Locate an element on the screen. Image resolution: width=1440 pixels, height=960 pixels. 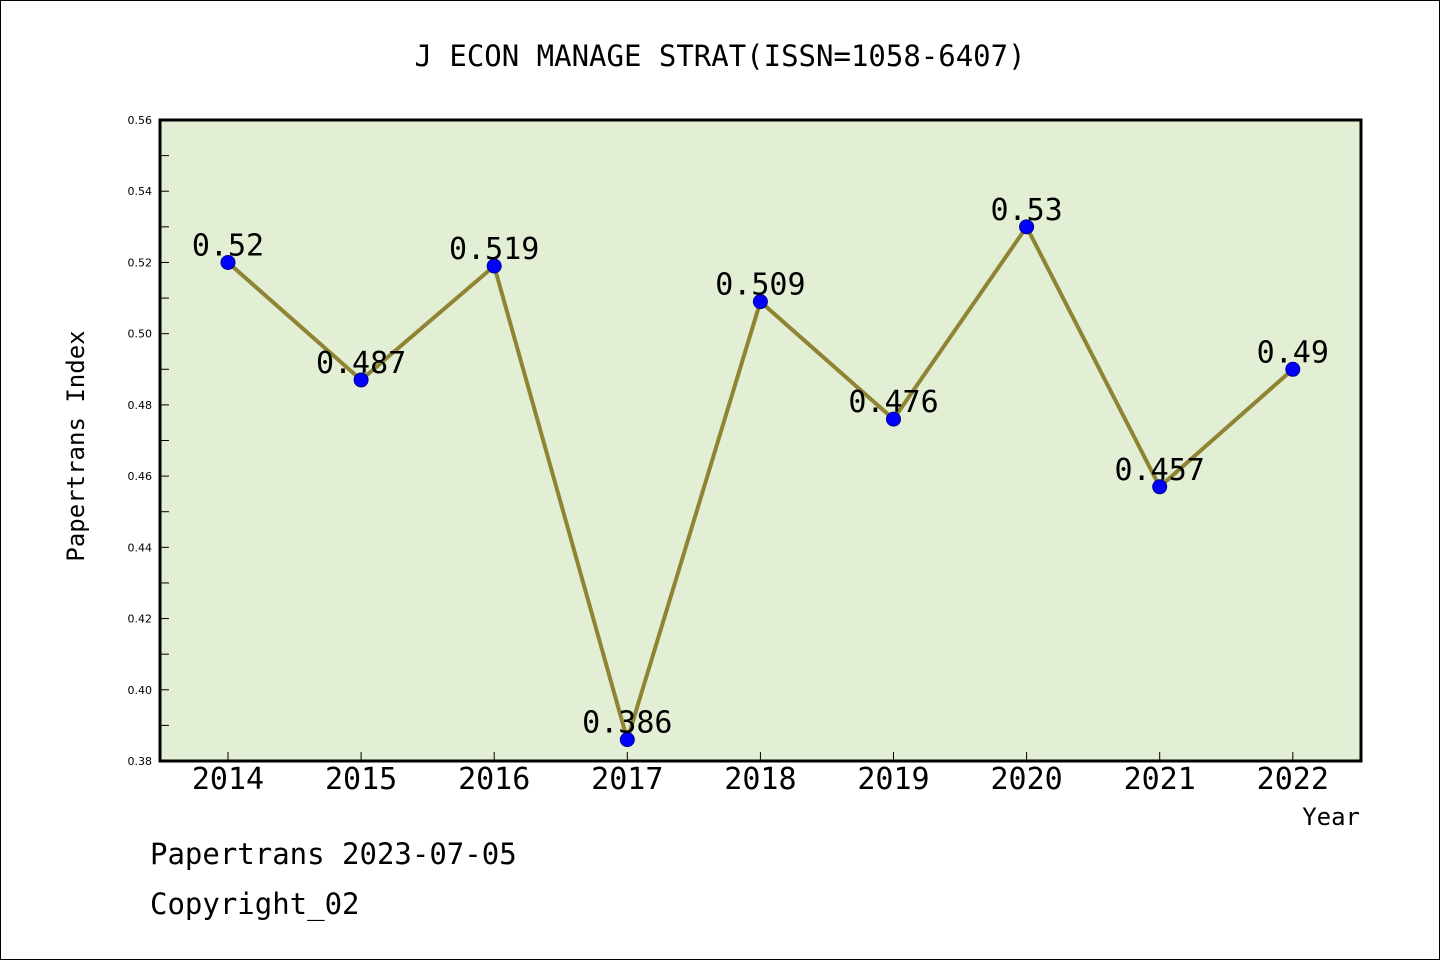
y-tick-label: 0.40 is located at coordinates (140, 690).